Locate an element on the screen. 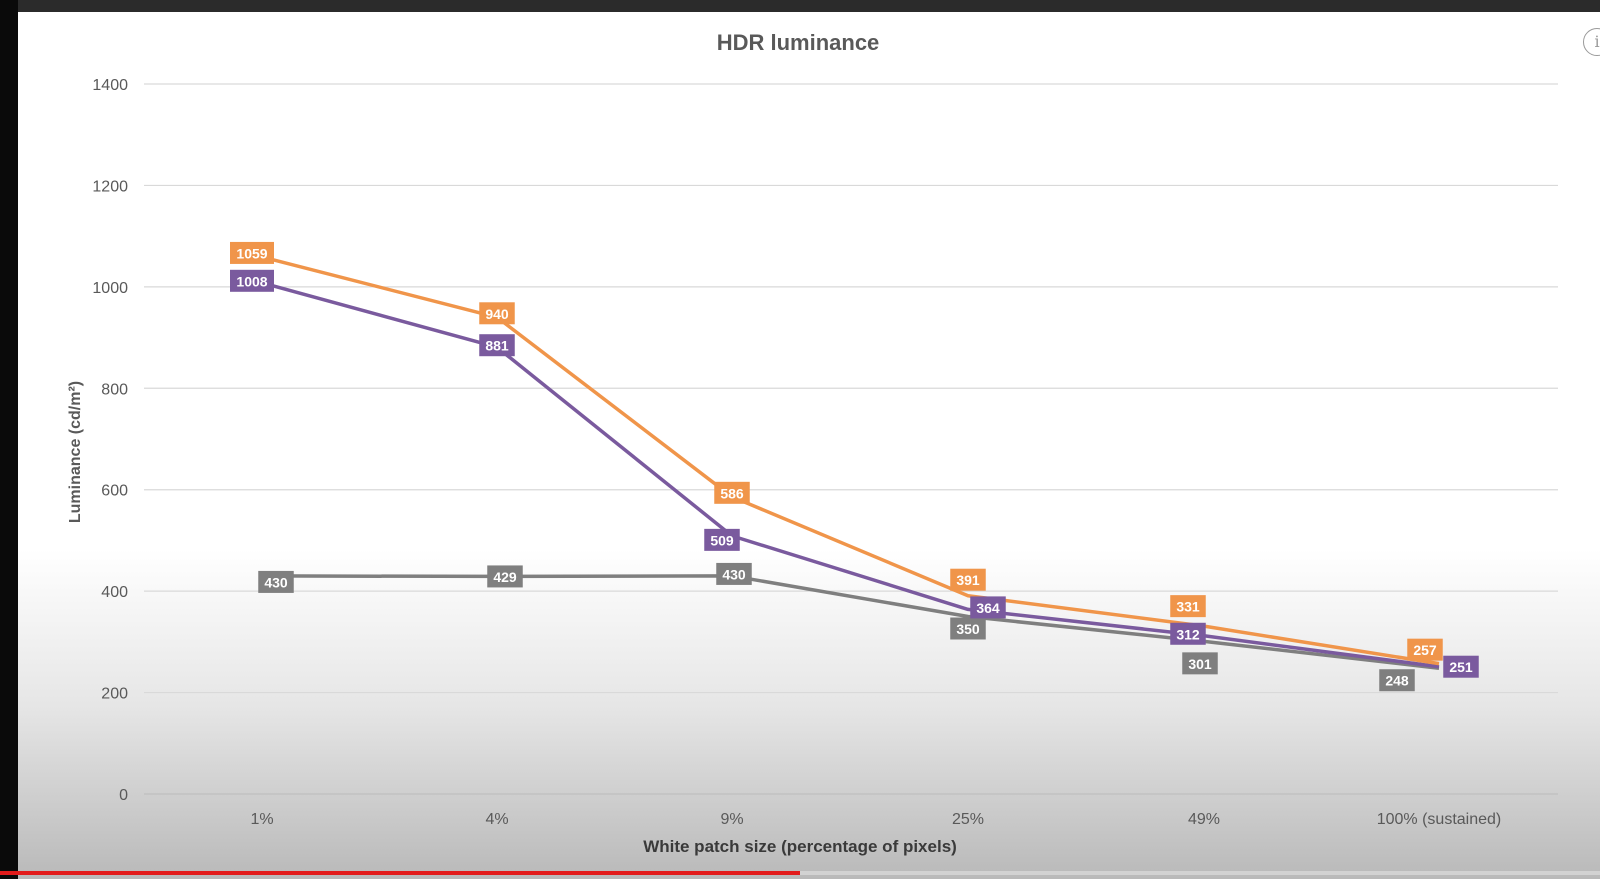 The image size is (1600, 879). data-label: 331 is located at coordinates (1188, 606).